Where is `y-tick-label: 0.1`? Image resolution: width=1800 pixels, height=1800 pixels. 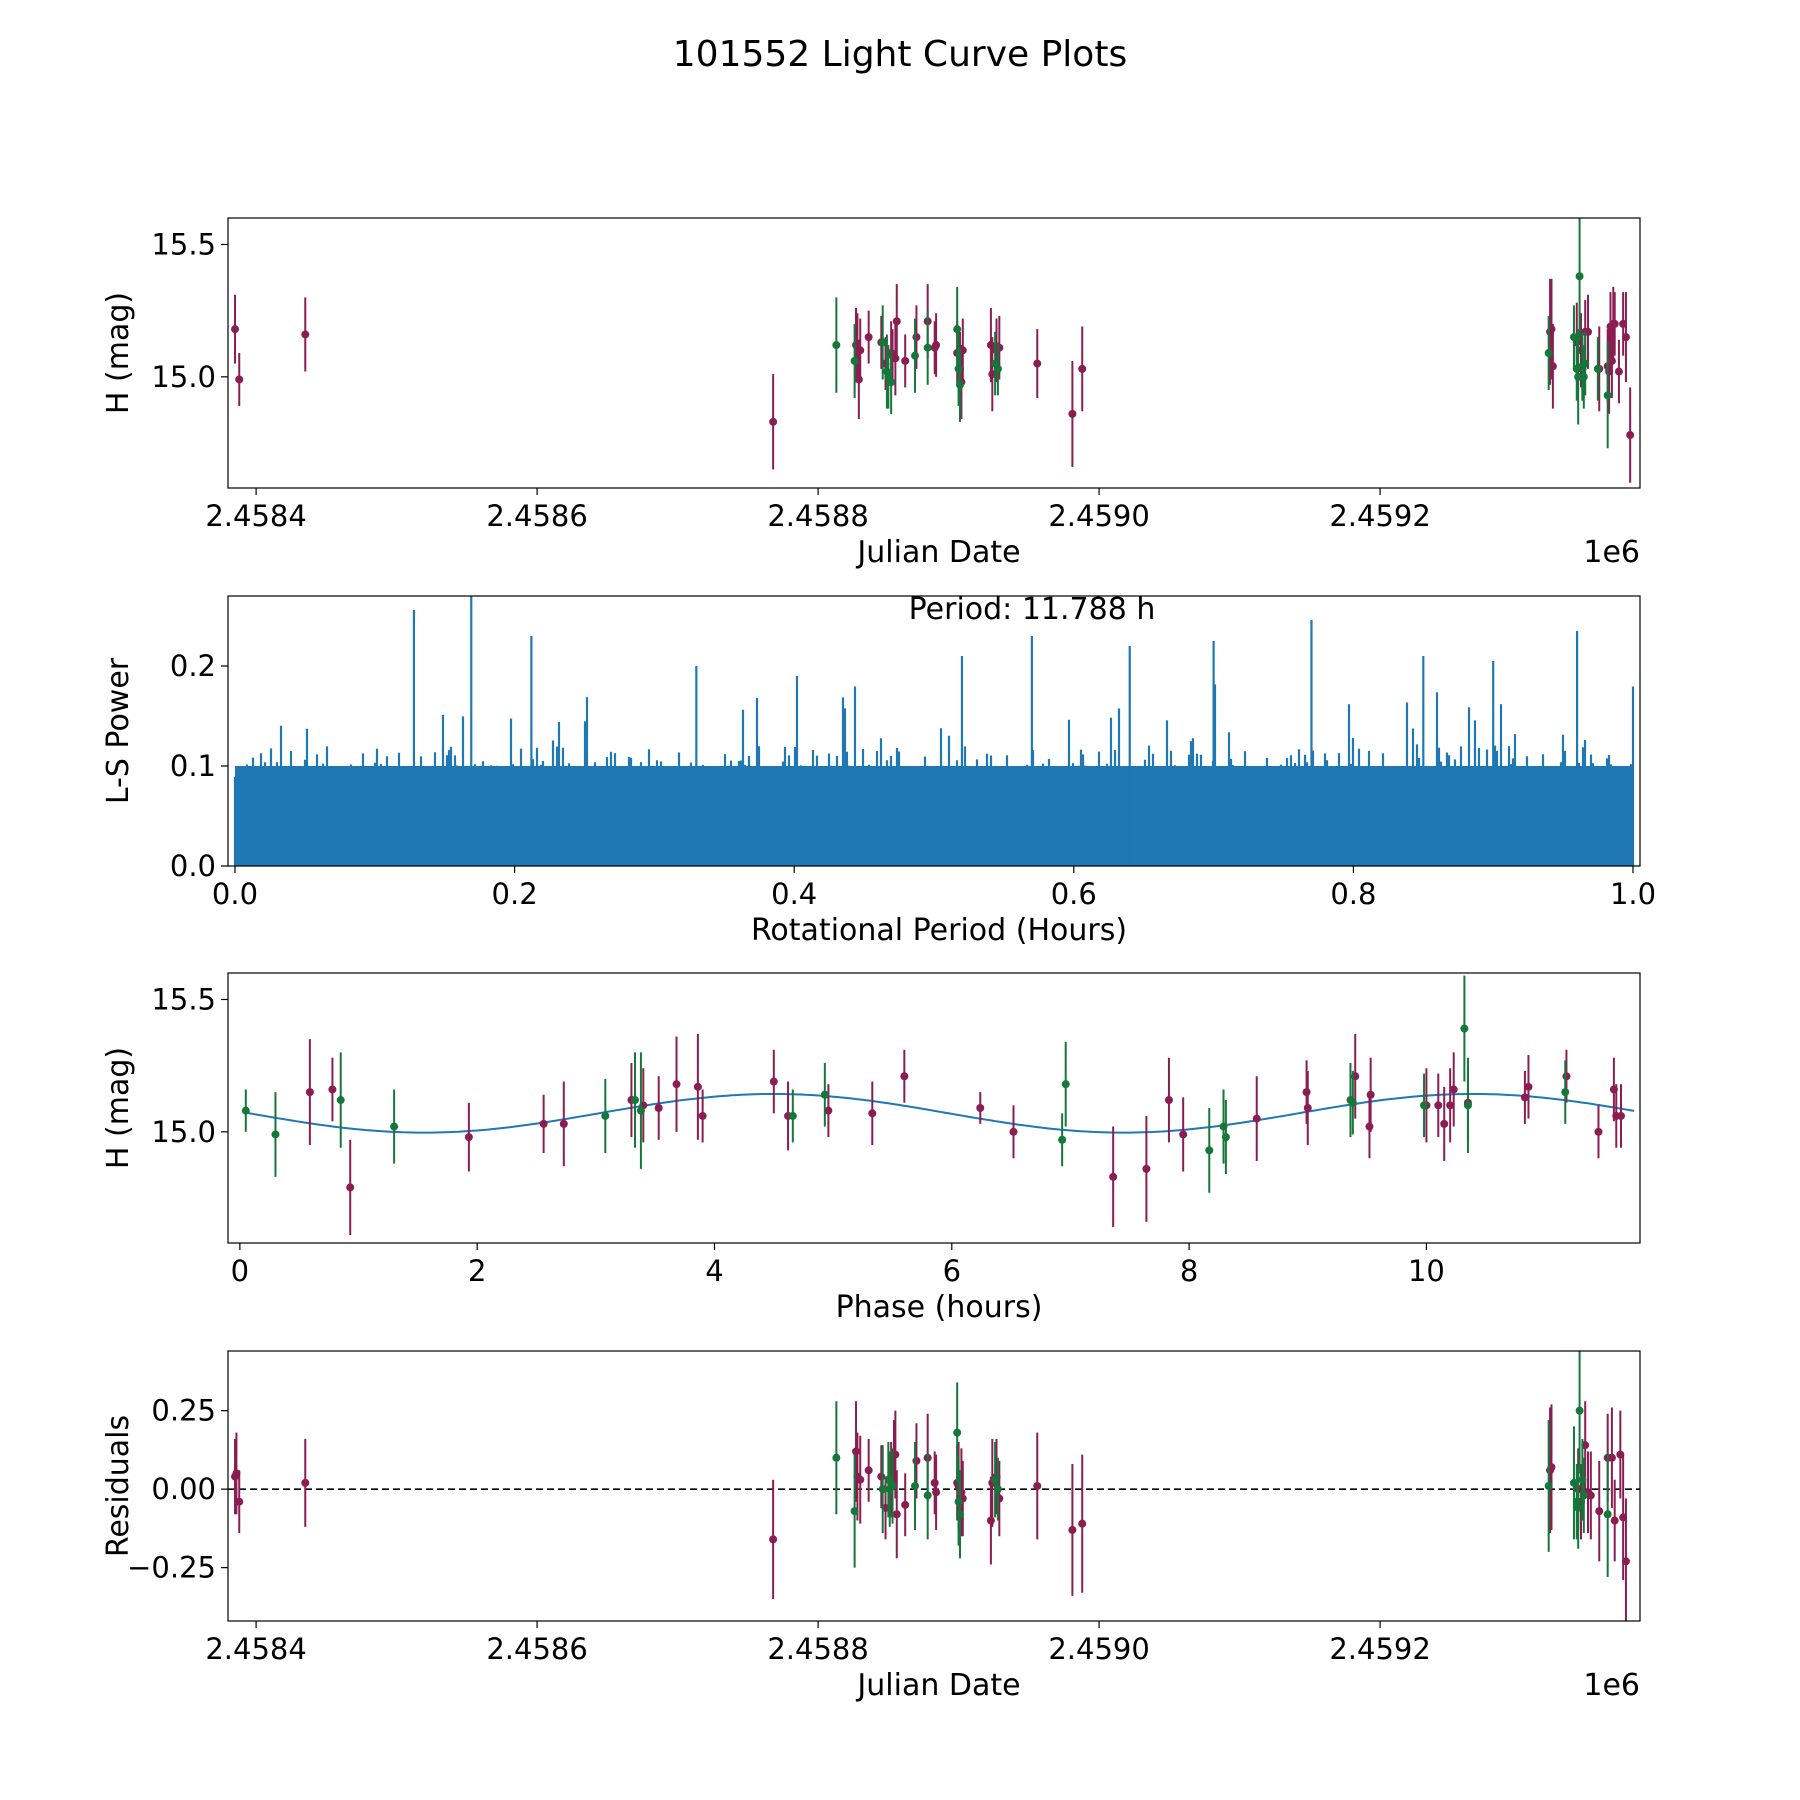 y-tick-label: 0.1 is located at coordinates (193, 766).